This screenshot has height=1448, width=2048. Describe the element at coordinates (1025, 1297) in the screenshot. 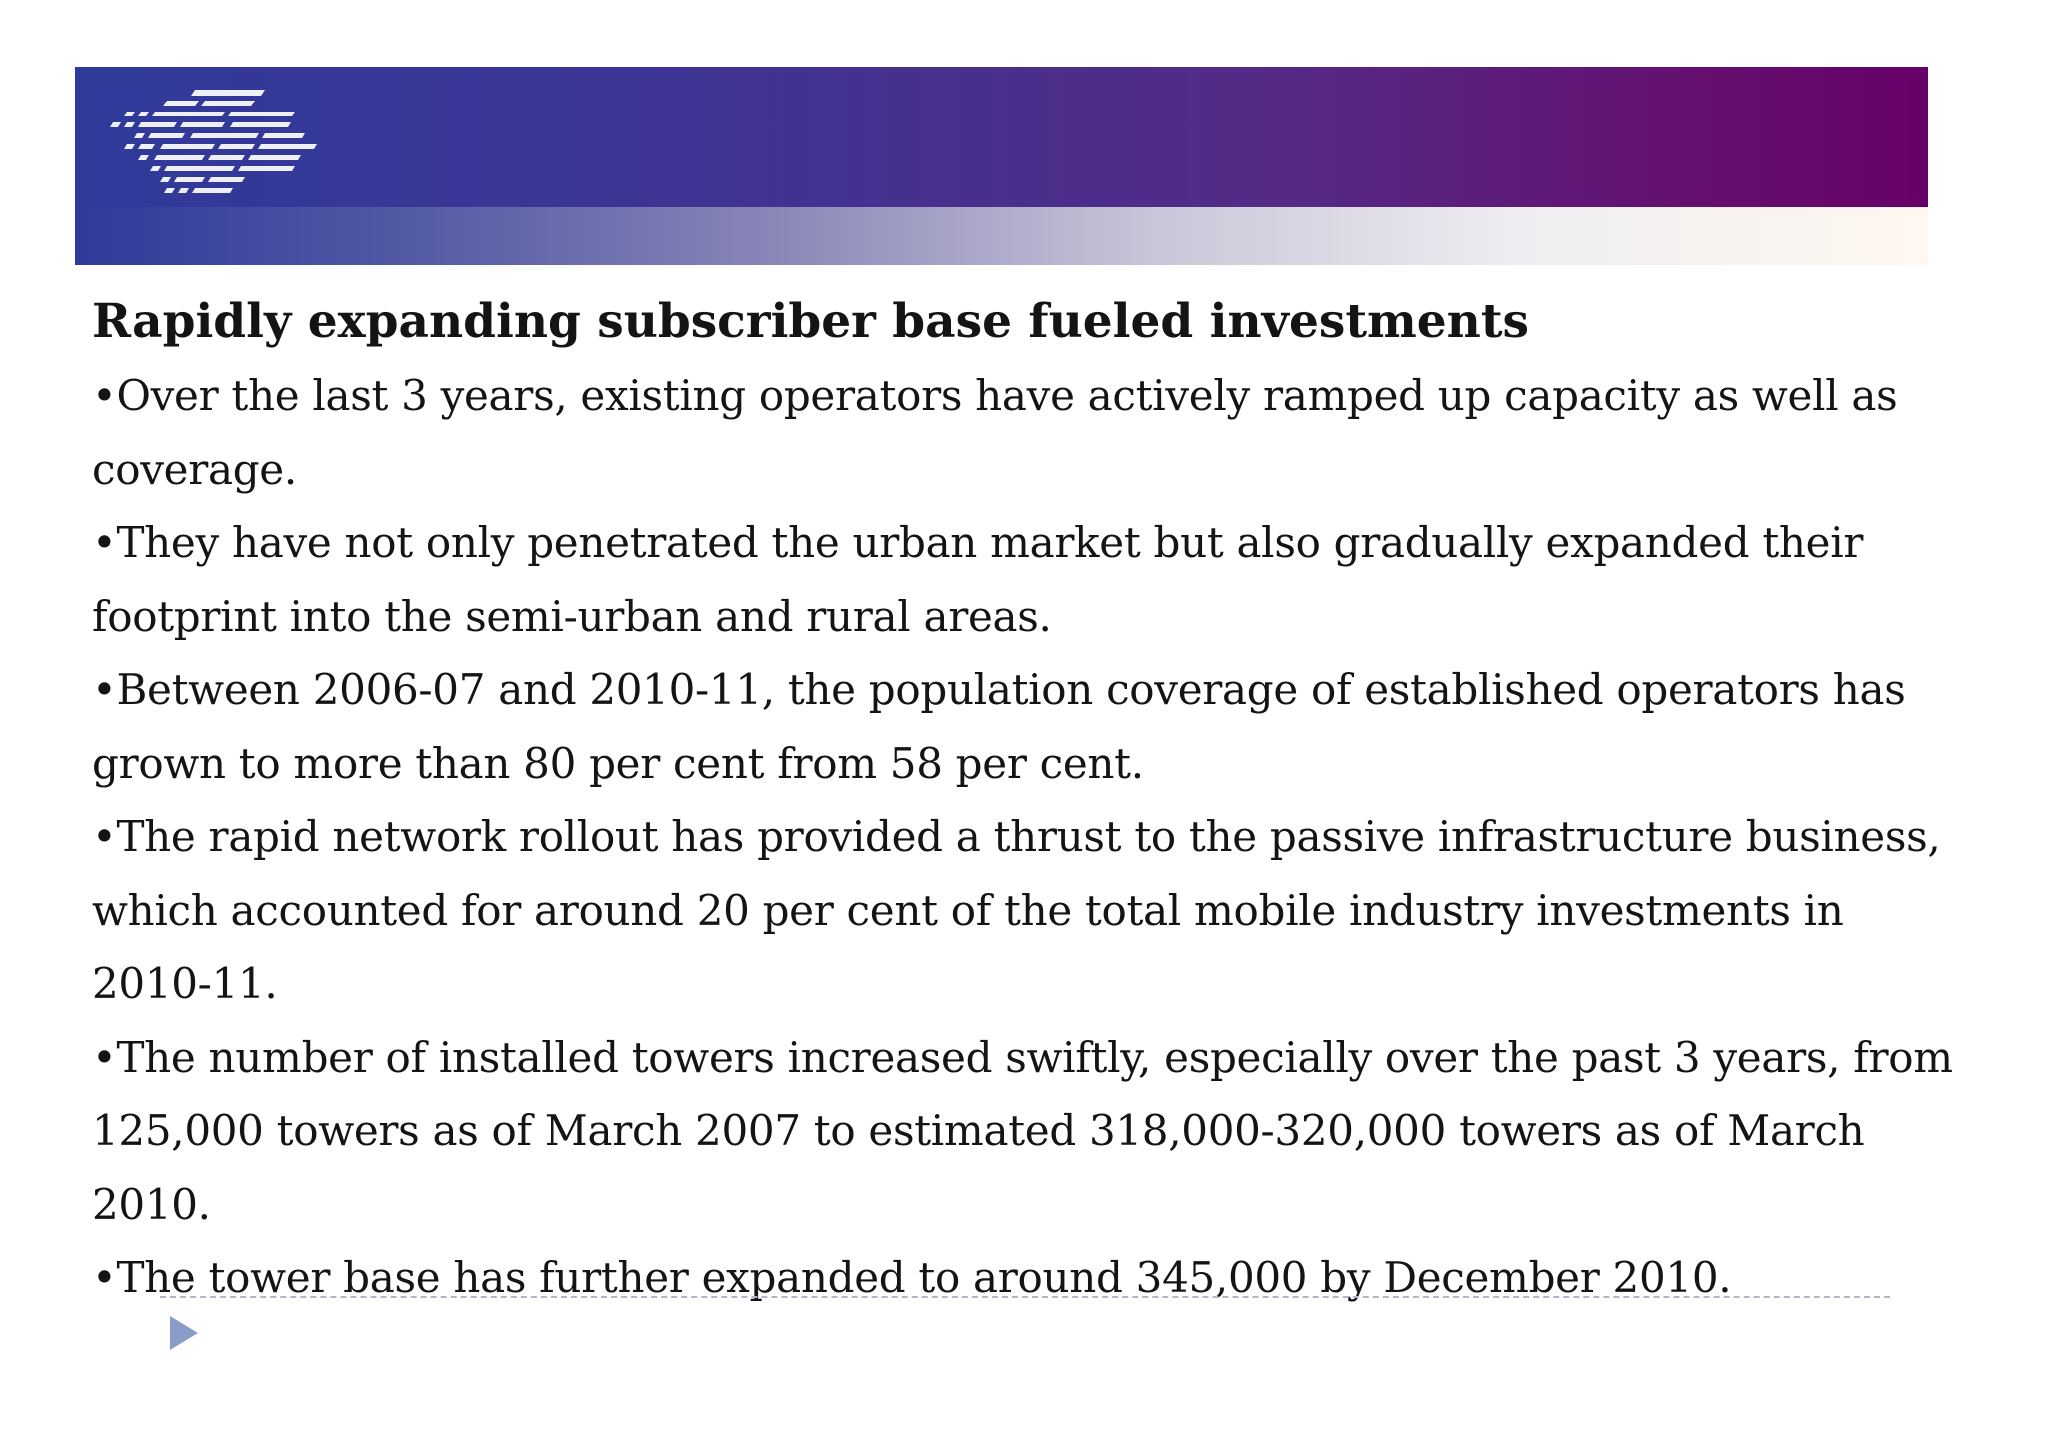

I see `footer-divider` at that location.